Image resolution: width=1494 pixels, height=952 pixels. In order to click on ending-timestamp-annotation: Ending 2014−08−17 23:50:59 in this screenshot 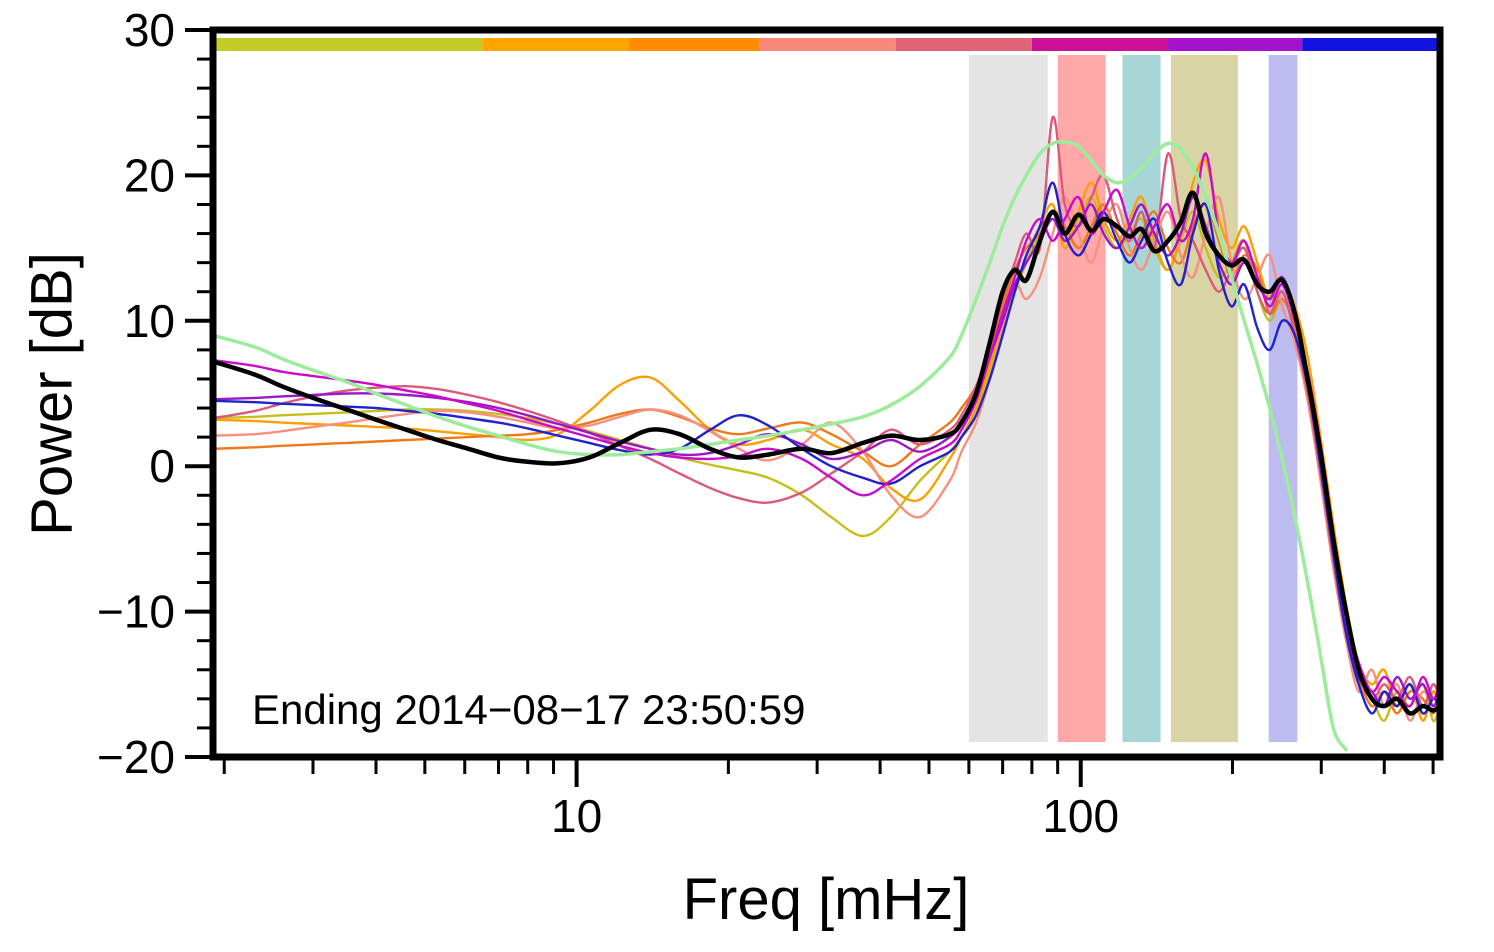, I will do `click(529, 709)`.